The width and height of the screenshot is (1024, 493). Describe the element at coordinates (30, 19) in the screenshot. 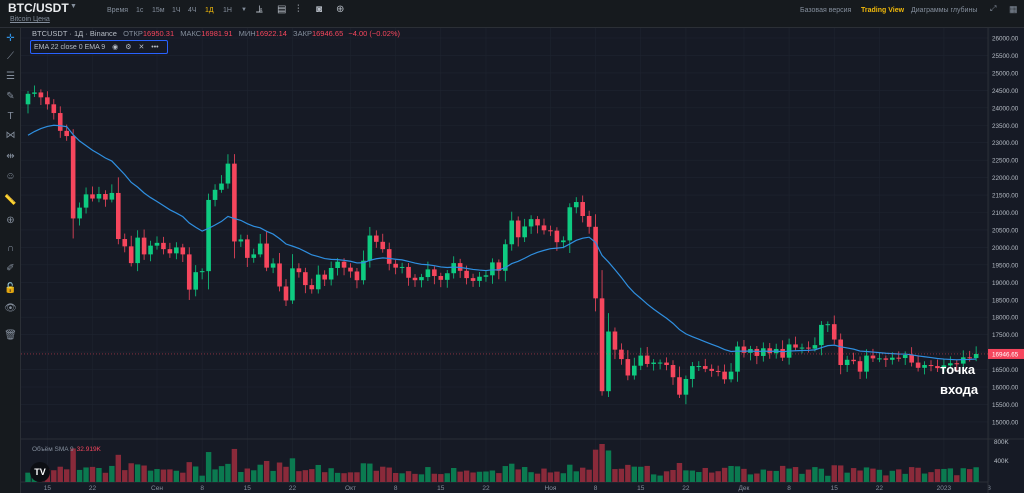

I see `coin-info-link: Bitcoin Цена` at that location.